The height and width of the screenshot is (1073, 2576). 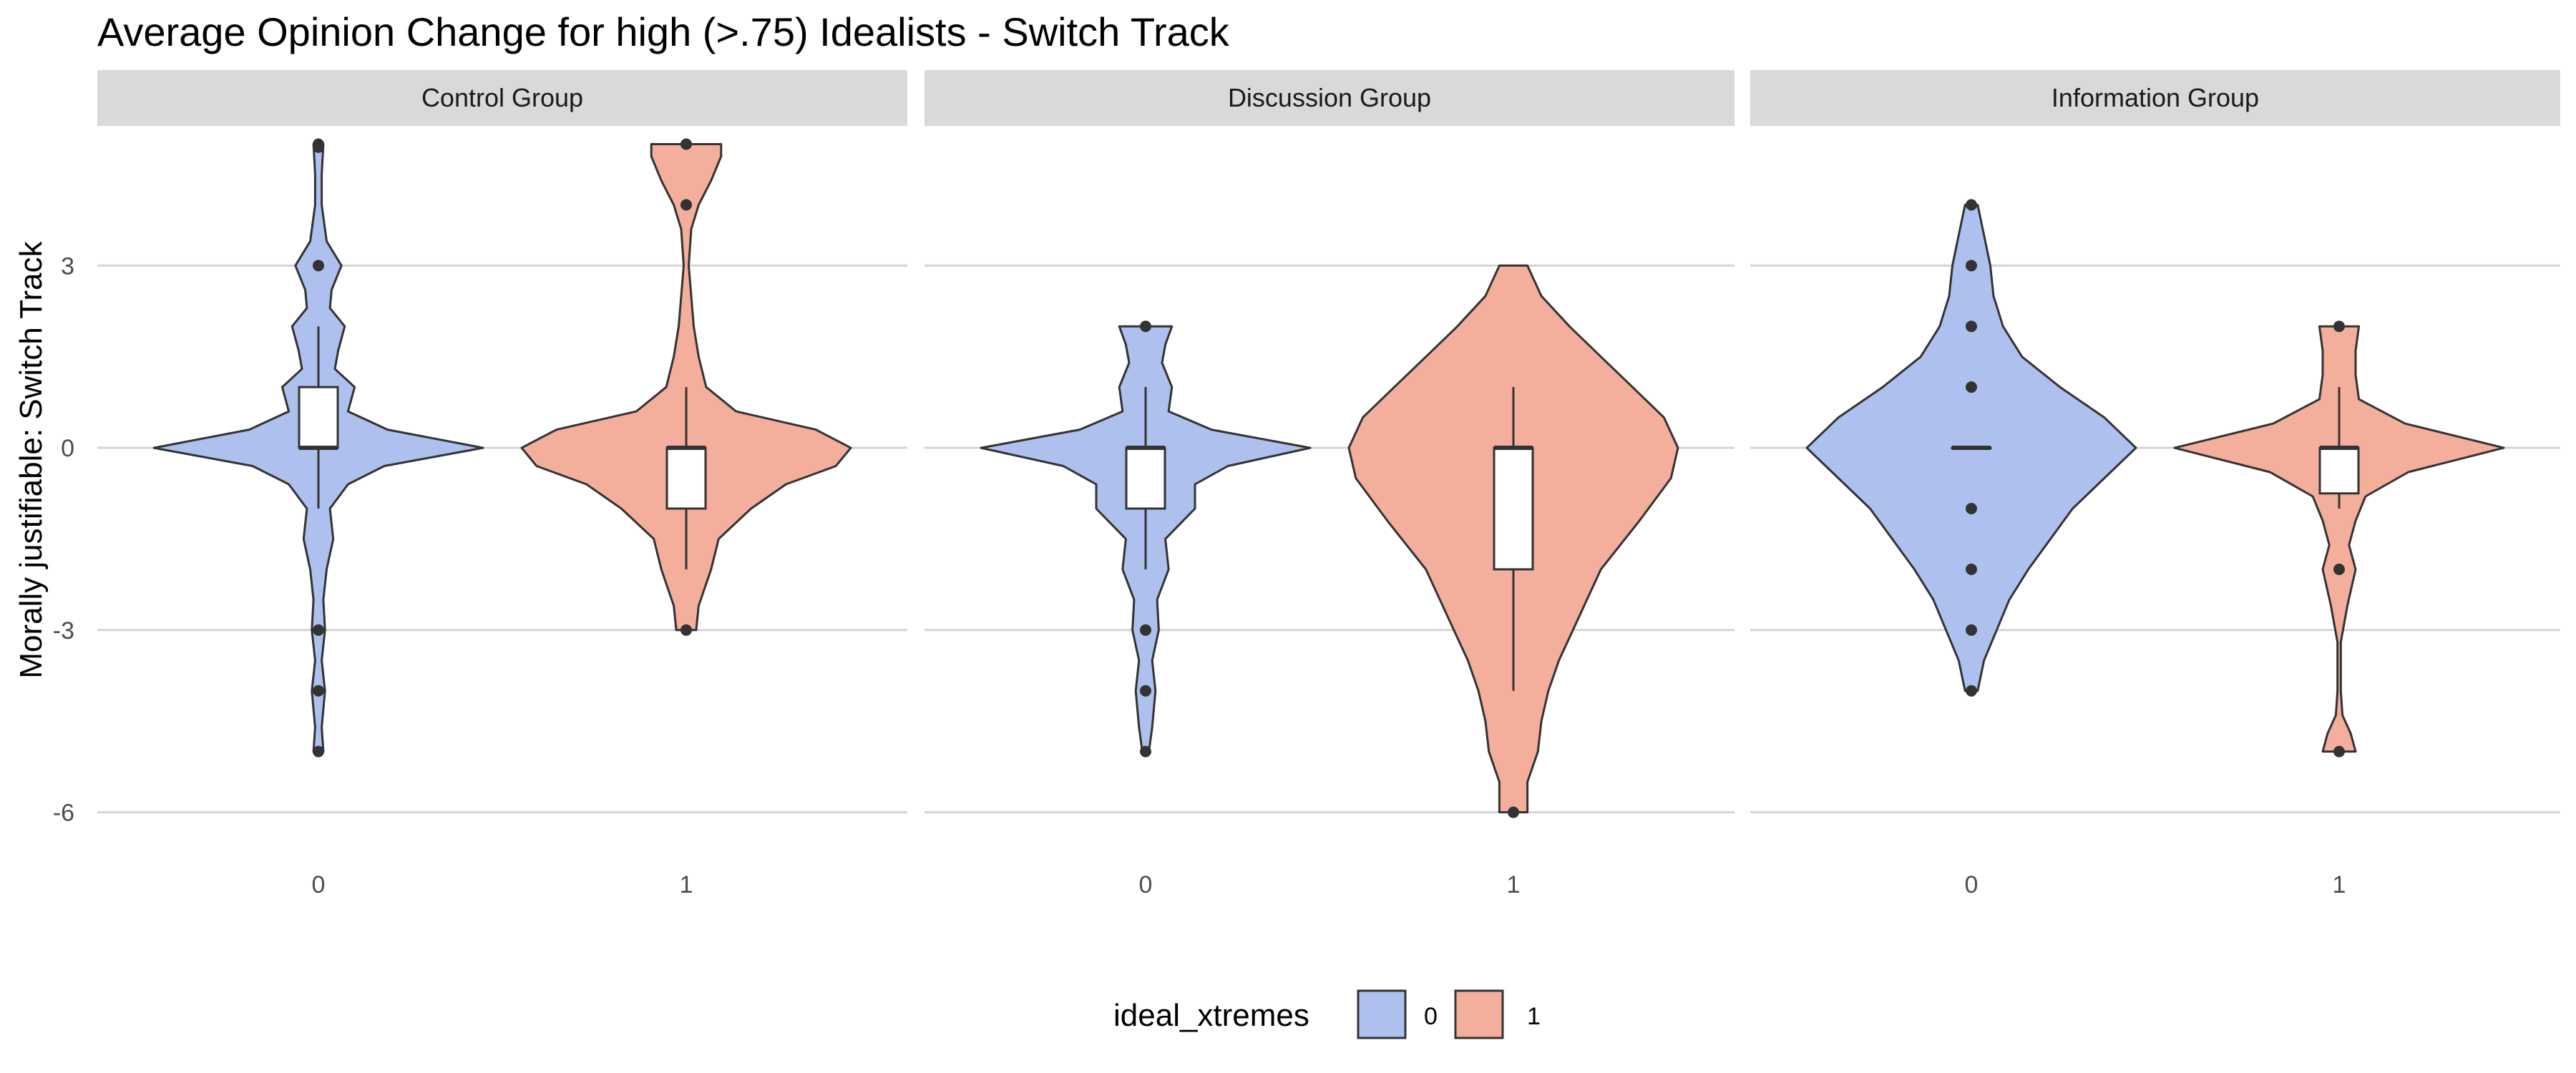 What do you see at coordinates (1211, 1015) in the screenshot?
I see `legend-title: ideal_xtremes` at bounding box center [1211, 1015].